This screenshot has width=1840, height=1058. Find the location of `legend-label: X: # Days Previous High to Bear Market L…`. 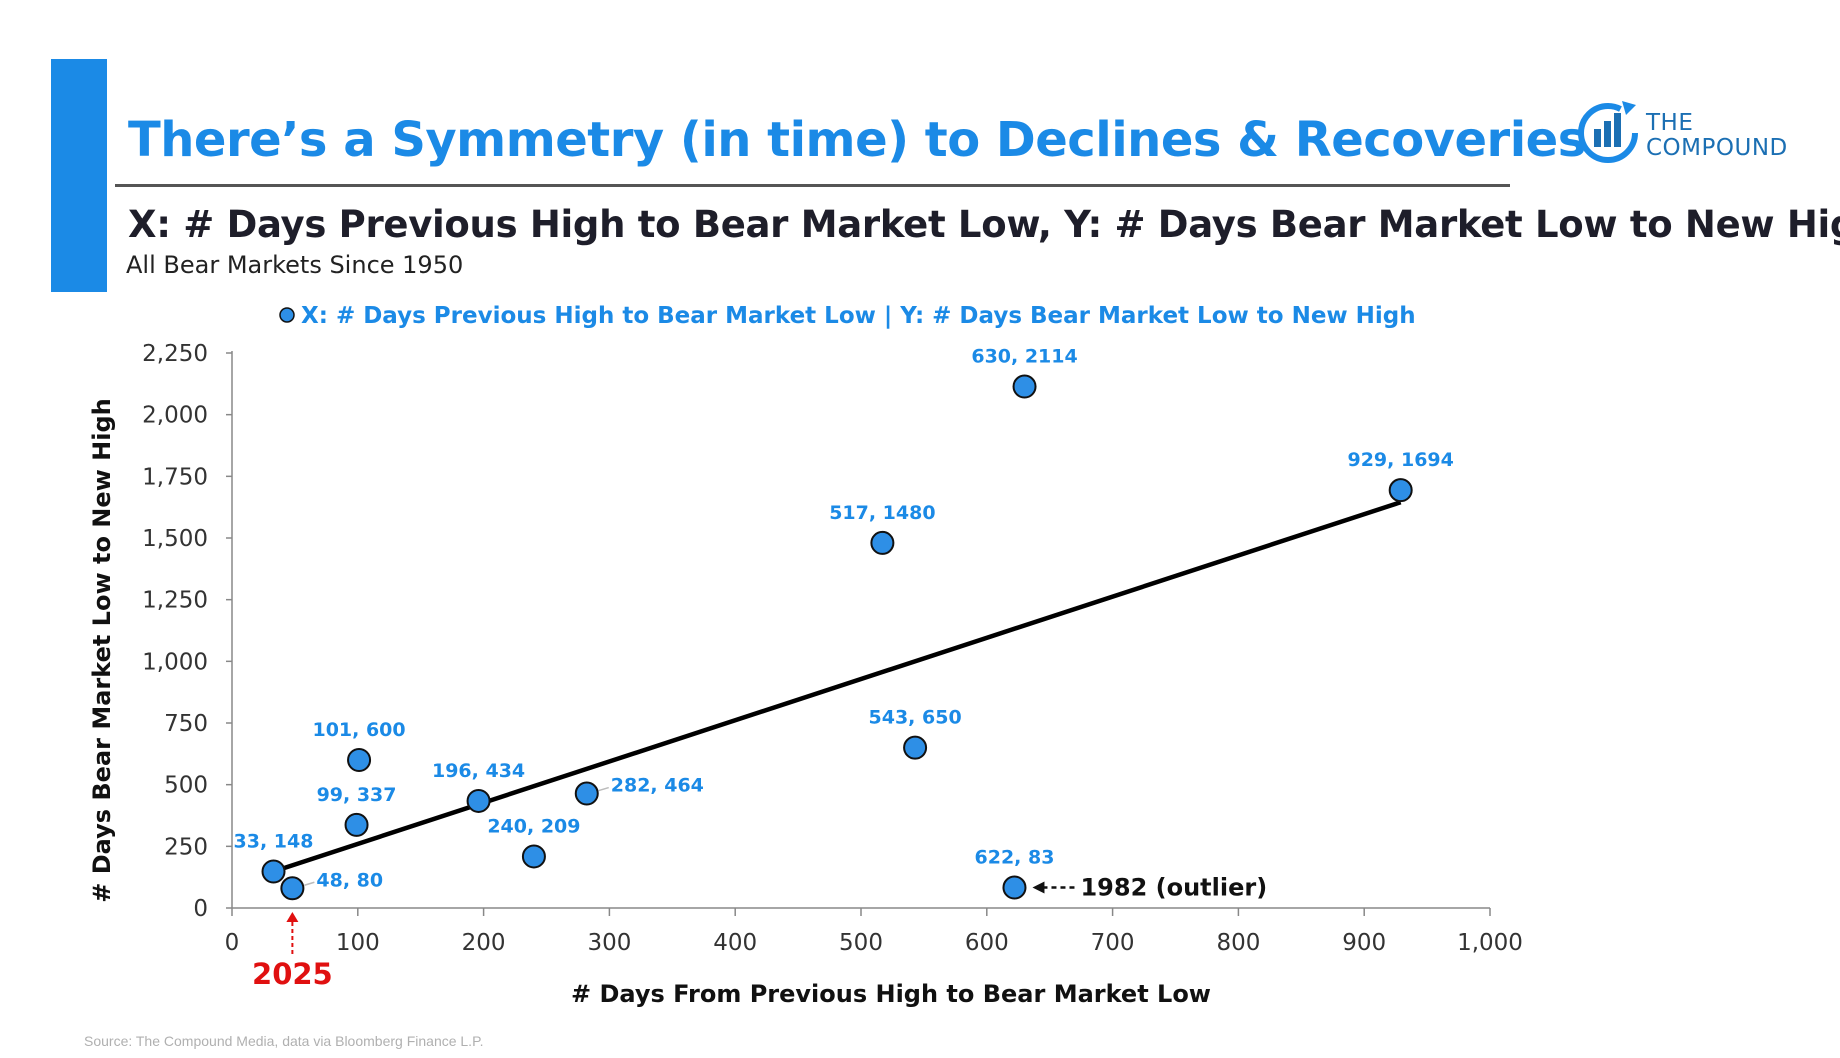

legend-label: X: # Days Previous High to Bear Market L… is located at coordinates (858, 316).